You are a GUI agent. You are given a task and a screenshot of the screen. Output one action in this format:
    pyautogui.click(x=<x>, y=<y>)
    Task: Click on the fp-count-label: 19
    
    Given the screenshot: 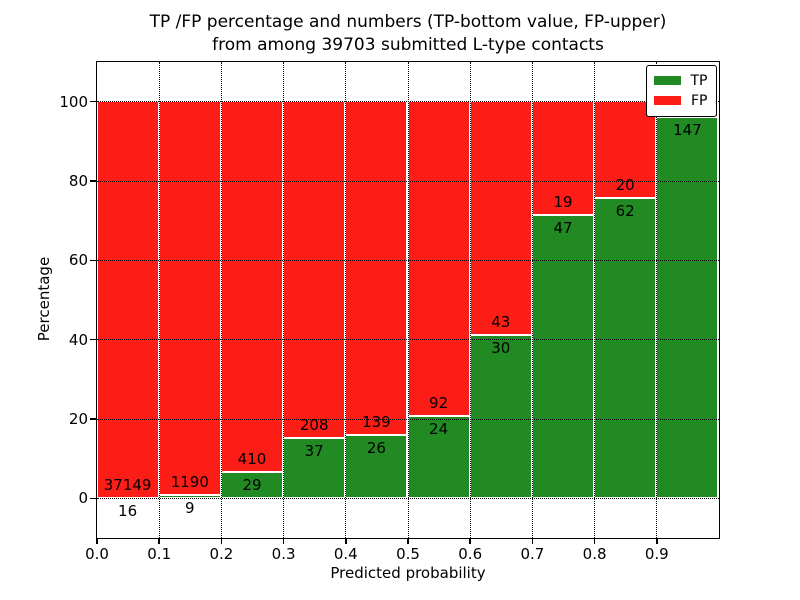 What is the action you would take?
    pyautogui.click(x=563, y=202)
    